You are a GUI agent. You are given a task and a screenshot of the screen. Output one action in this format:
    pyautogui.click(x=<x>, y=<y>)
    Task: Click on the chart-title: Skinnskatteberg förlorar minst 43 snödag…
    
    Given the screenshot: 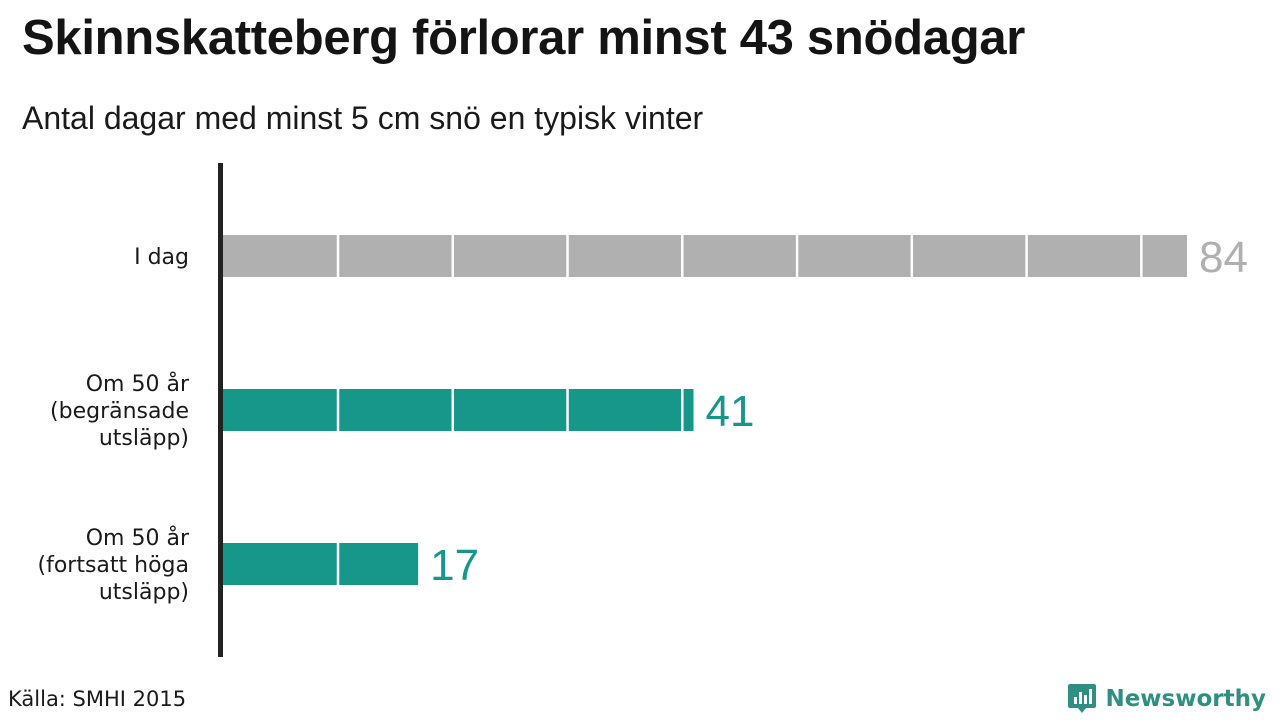 What is the action you would take?
    pyautogui.click(x=524, y=38)
    